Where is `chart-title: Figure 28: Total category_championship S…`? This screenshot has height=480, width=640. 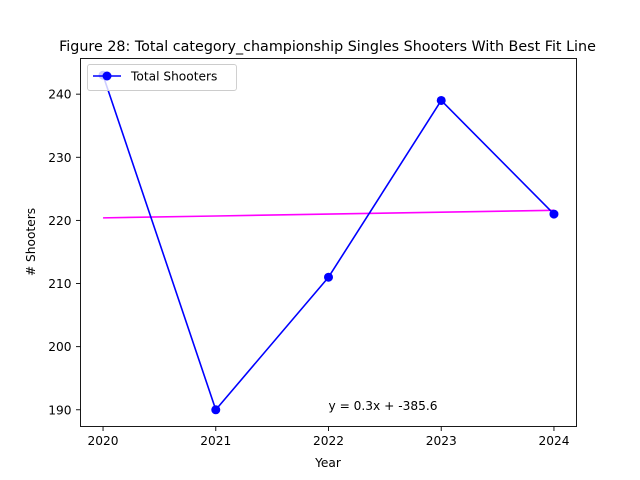 chart-title: Figure 28: Total category_championship S… is located at coordinates (327, 47).